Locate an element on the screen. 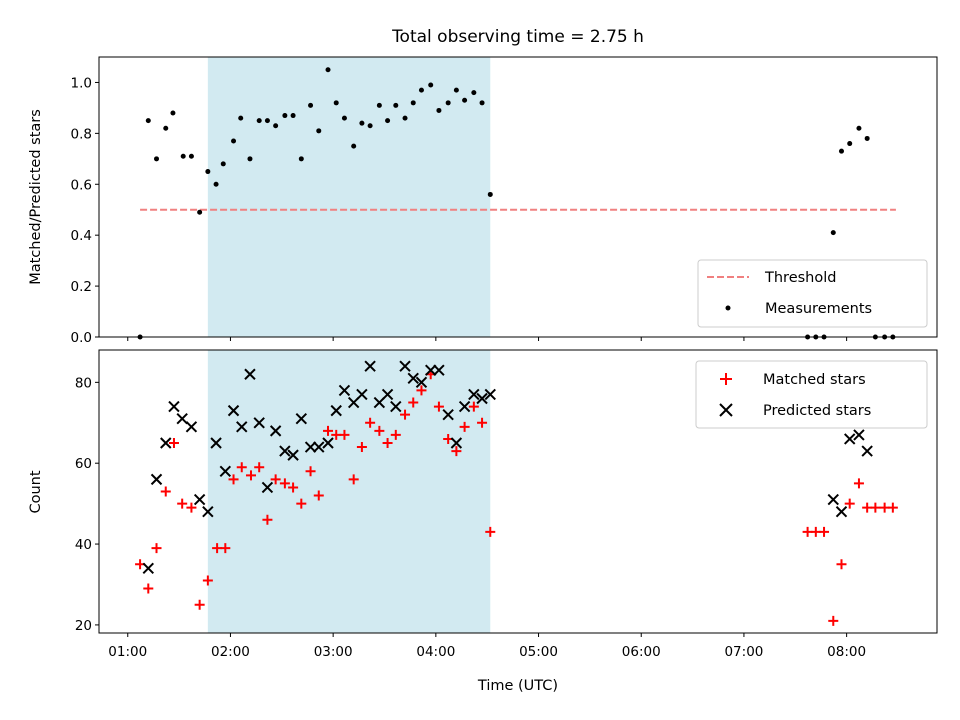 This screenshot has width=960, height=720. y-tick-label: 80 is located at coordinates (83, 383).